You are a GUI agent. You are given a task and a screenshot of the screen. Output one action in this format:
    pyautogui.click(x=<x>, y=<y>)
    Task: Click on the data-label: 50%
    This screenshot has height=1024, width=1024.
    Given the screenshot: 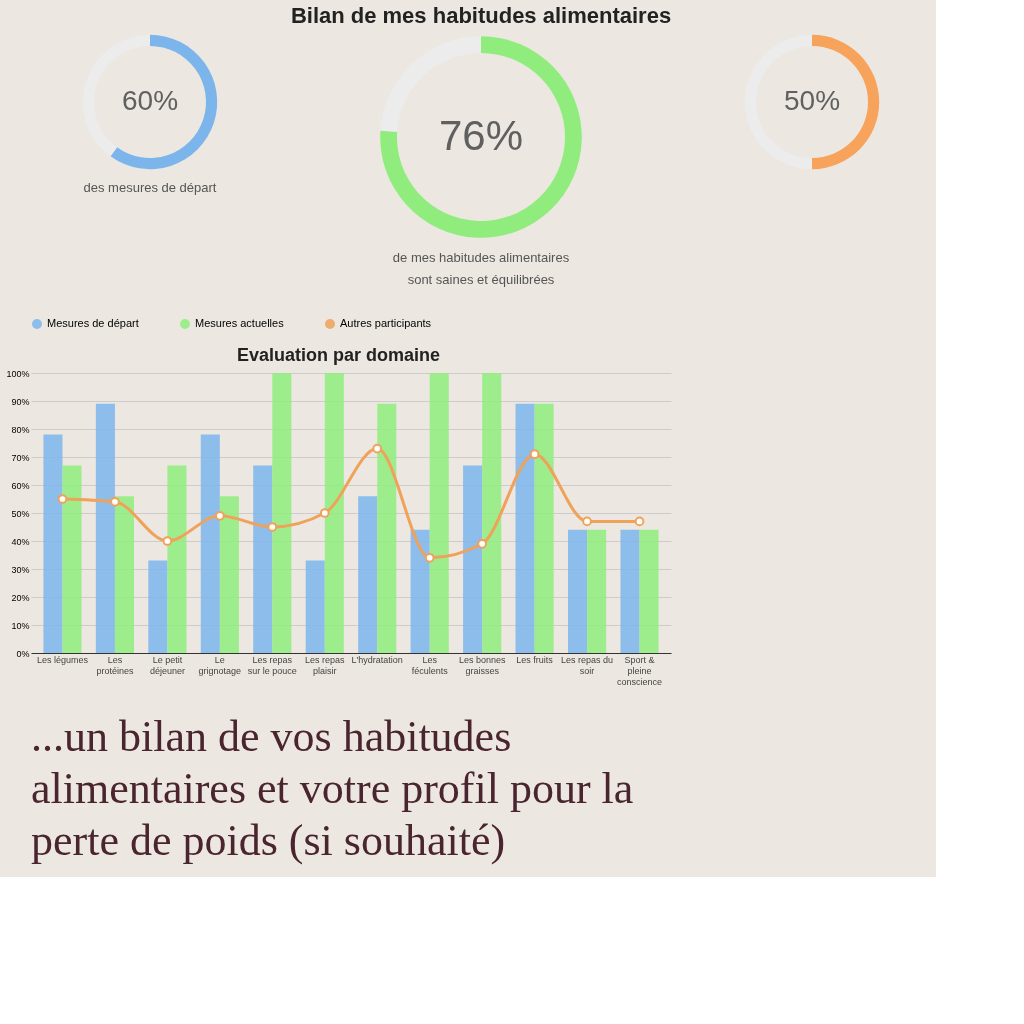 What is the action you would take?
    pyautogui.click(x=812, y=100)
    